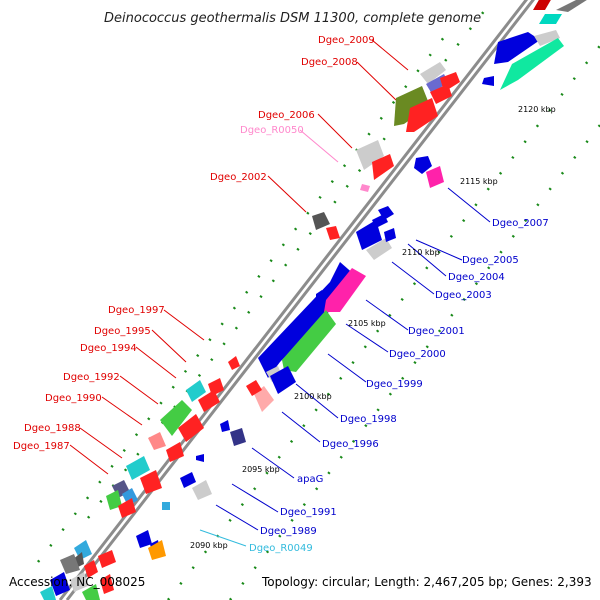  Describe the element at coordinates (520, 223) in the screenshot. I see `gene-label: Dgeo_2007` at that location.